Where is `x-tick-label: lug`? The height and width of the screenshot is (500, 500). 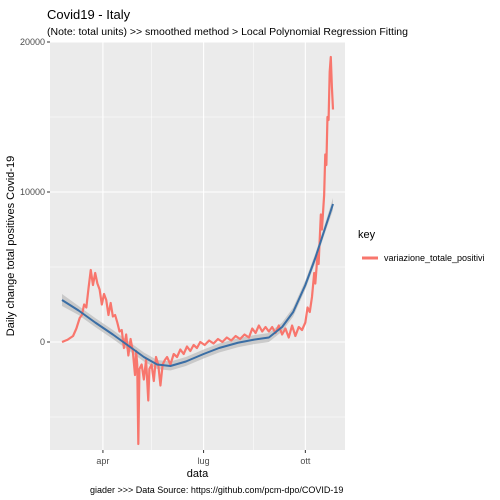 x-tick-label: lug is located at coordinates (204, 461).